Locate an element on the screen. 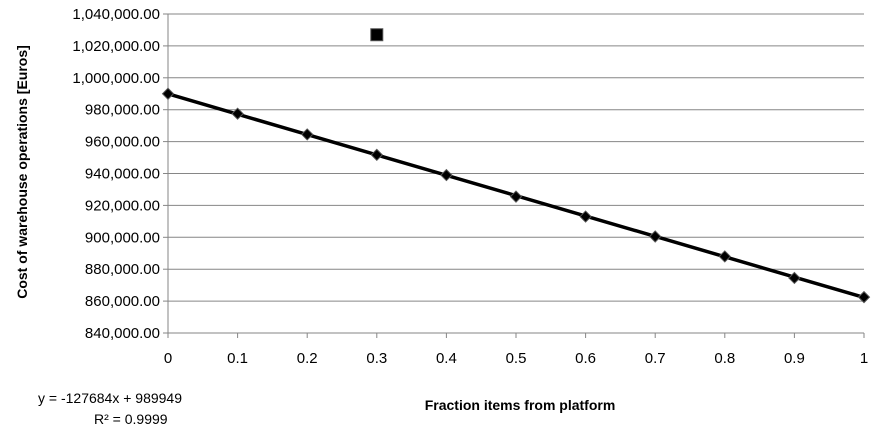 The image size is (874, 439). y-tick-label: 920,000.00 is located at coordinates (122, 205).